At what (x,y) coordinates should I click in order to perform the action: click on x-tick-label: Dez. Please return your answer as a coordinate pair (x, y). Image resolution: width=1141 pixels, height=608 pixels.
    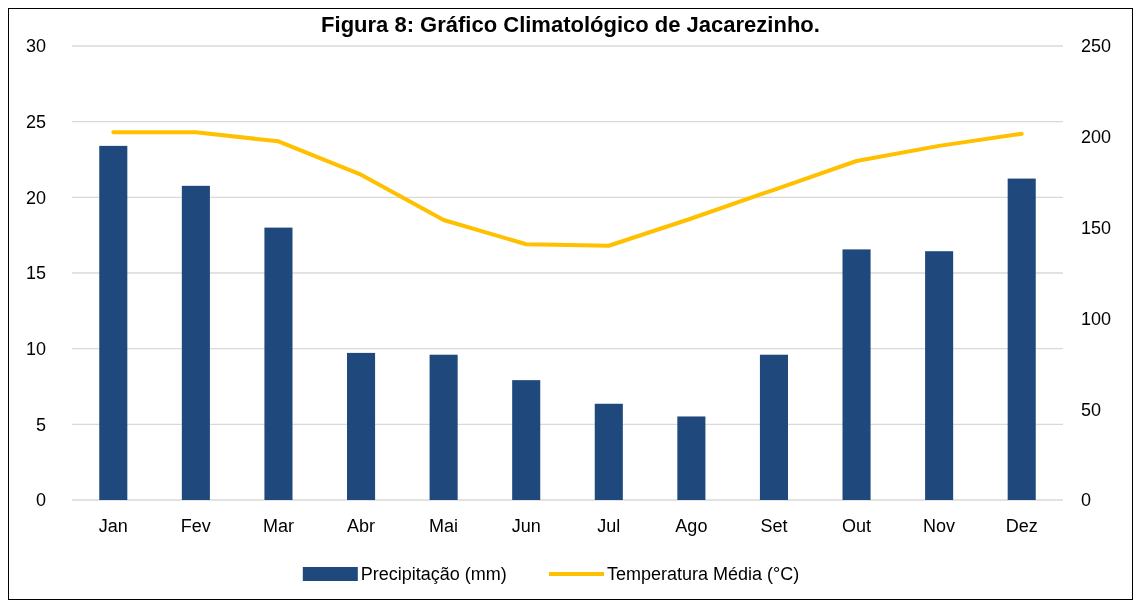
    Looking at the image, I should click on (1021, 526).